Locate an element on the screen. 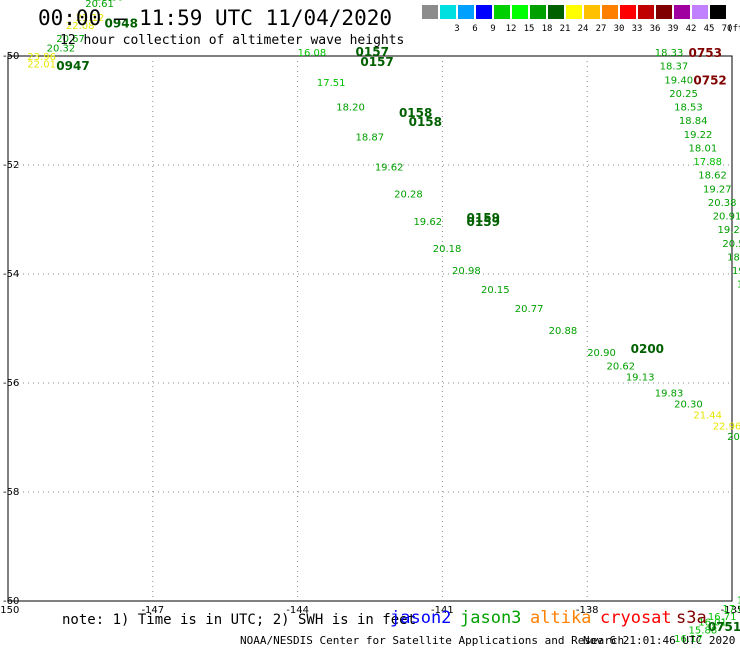  scale-tick-label: 33 is located at coordinates (637, 29).